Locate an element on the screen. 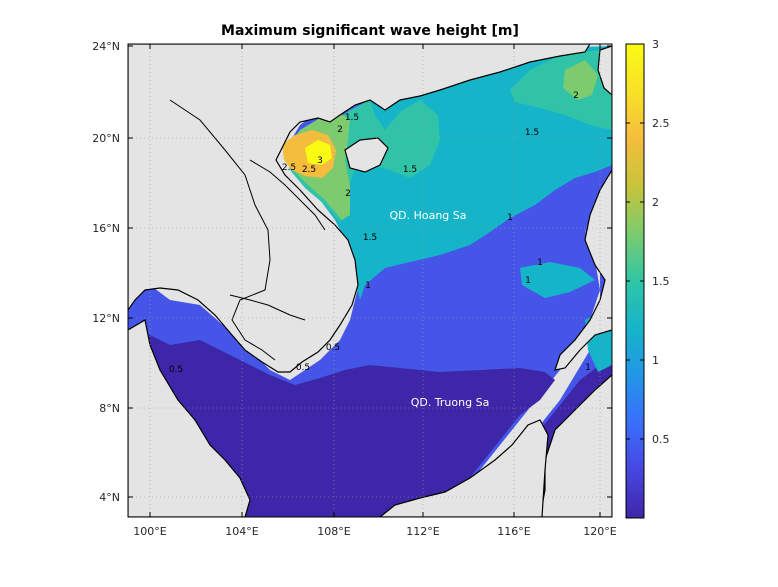 The image size is (778, 587). chart-title: Maximum significant wave height [m] is located at coordinates (370, 31).